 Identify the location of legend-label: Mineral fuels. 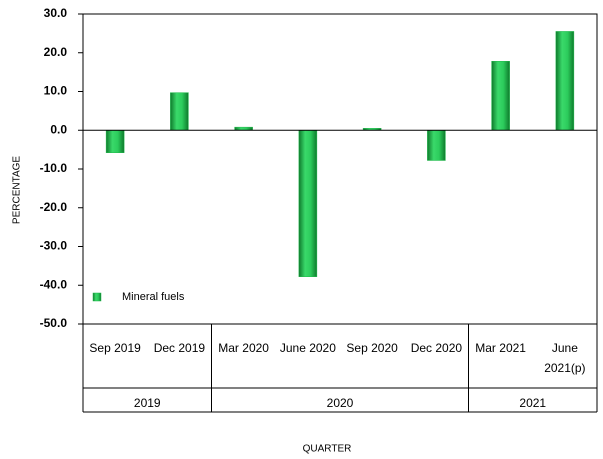
(153, 297).